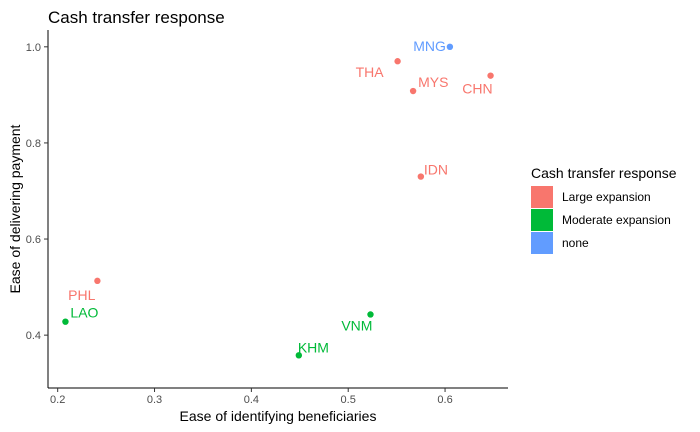  I want to click on x-tick-label: 0.2, so click(57, 400).